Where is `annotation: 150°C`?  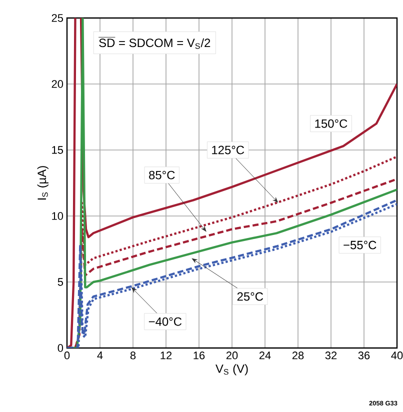
annotation: 150°C is located at coordinates (331, 123).